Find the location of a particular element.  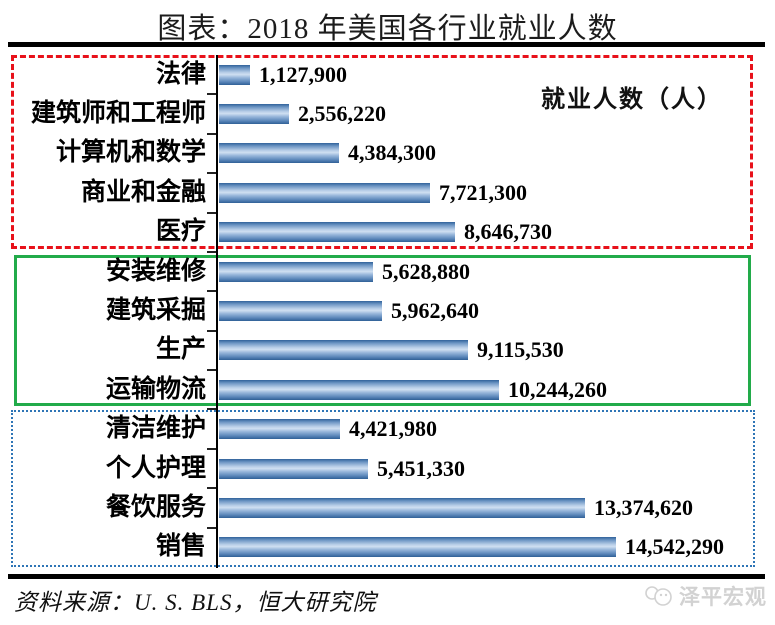

category-label: 计算机和数学 is located at coordinates (130, 153).